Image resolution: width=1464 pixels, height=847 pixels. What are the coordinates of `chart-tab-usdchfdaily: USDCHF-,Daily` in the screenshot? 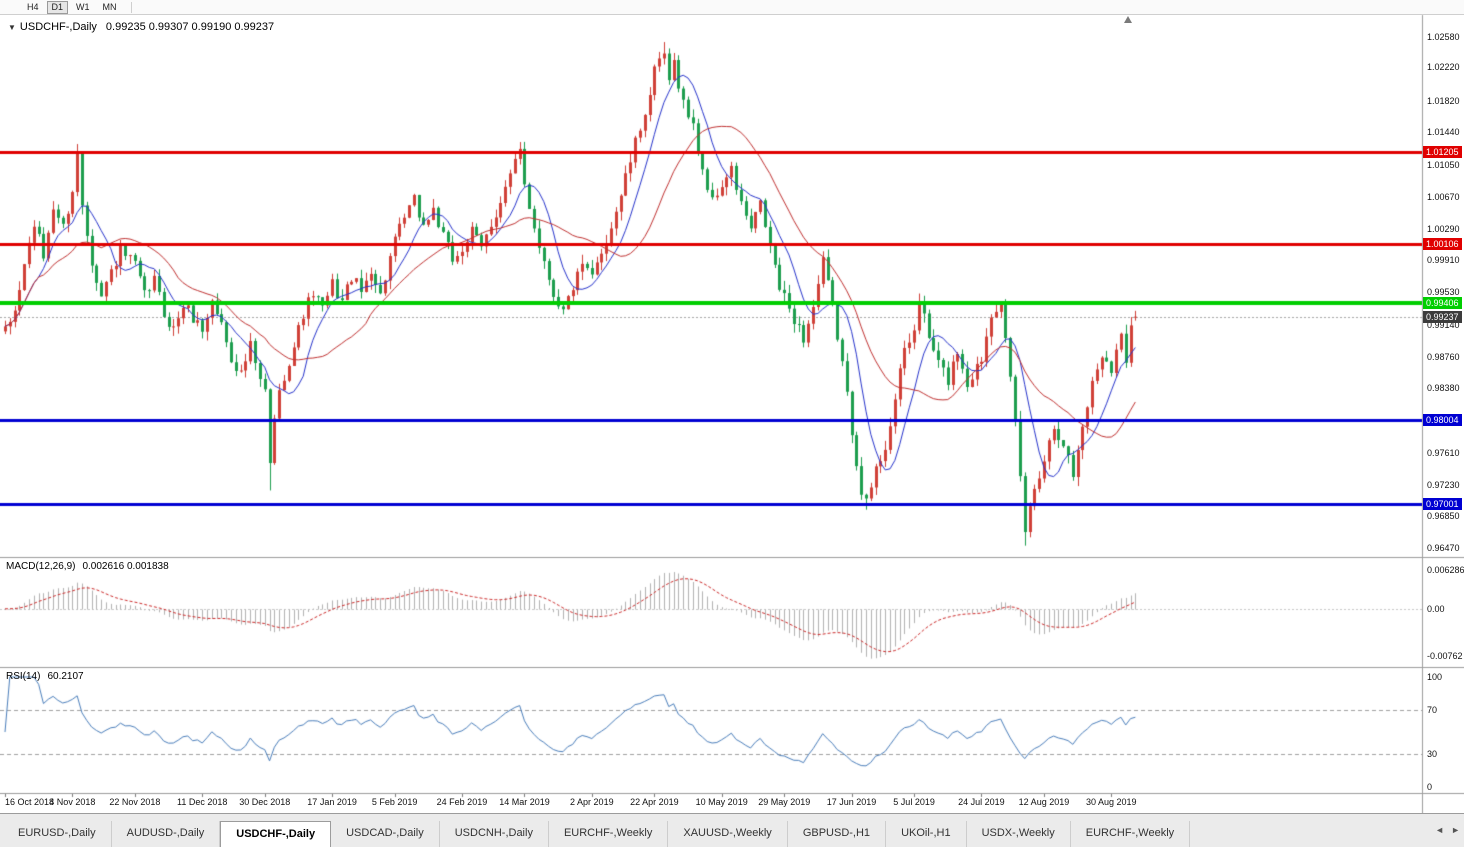 It's located at (276, 834).